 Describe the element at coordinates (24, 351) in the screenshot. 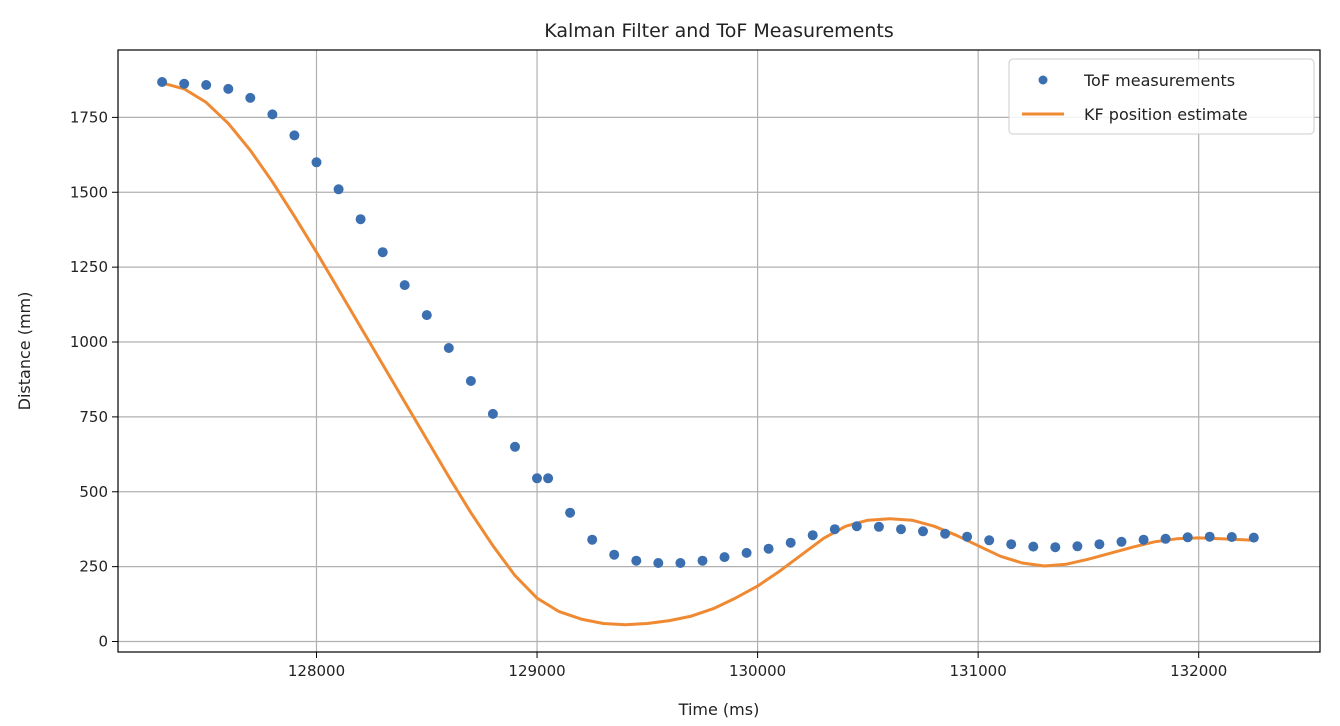

I see `y-axis-label: Distance (mm)` at that location.